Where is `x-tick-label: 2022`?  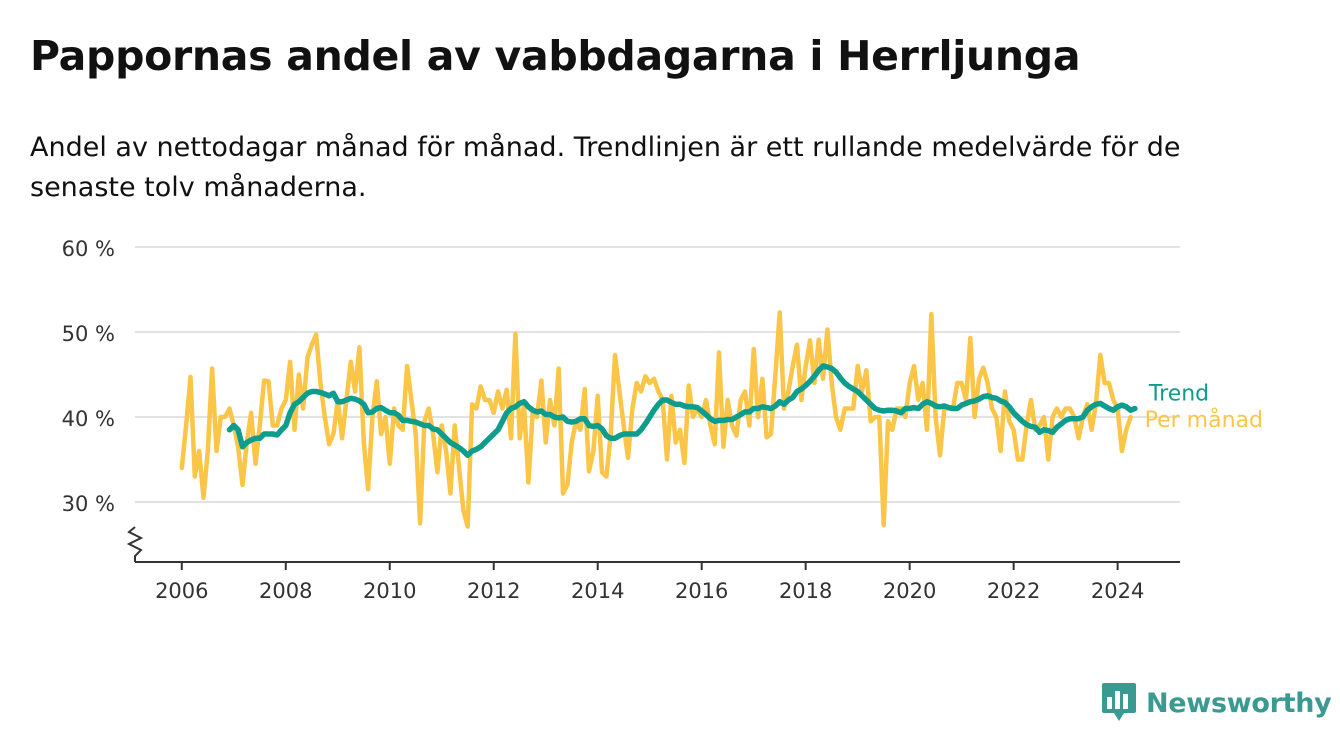 x-tick-label: 2022 is located at coordinates (1013, 591).